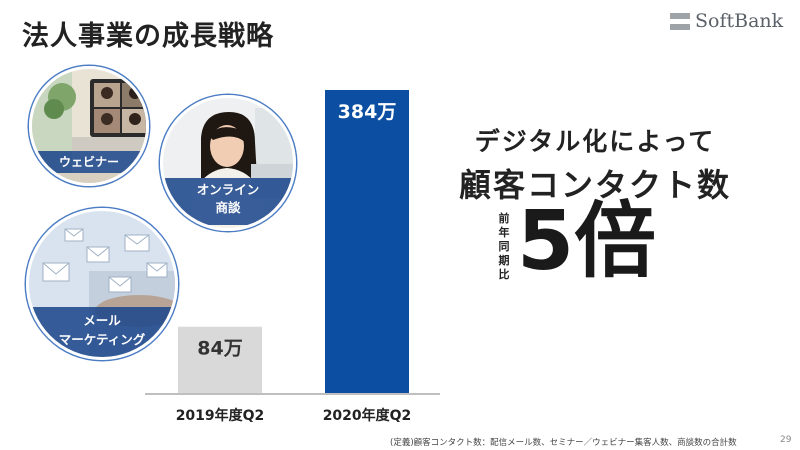  I want to click on webinar-photo: ウェビナー, so click(89, 126).